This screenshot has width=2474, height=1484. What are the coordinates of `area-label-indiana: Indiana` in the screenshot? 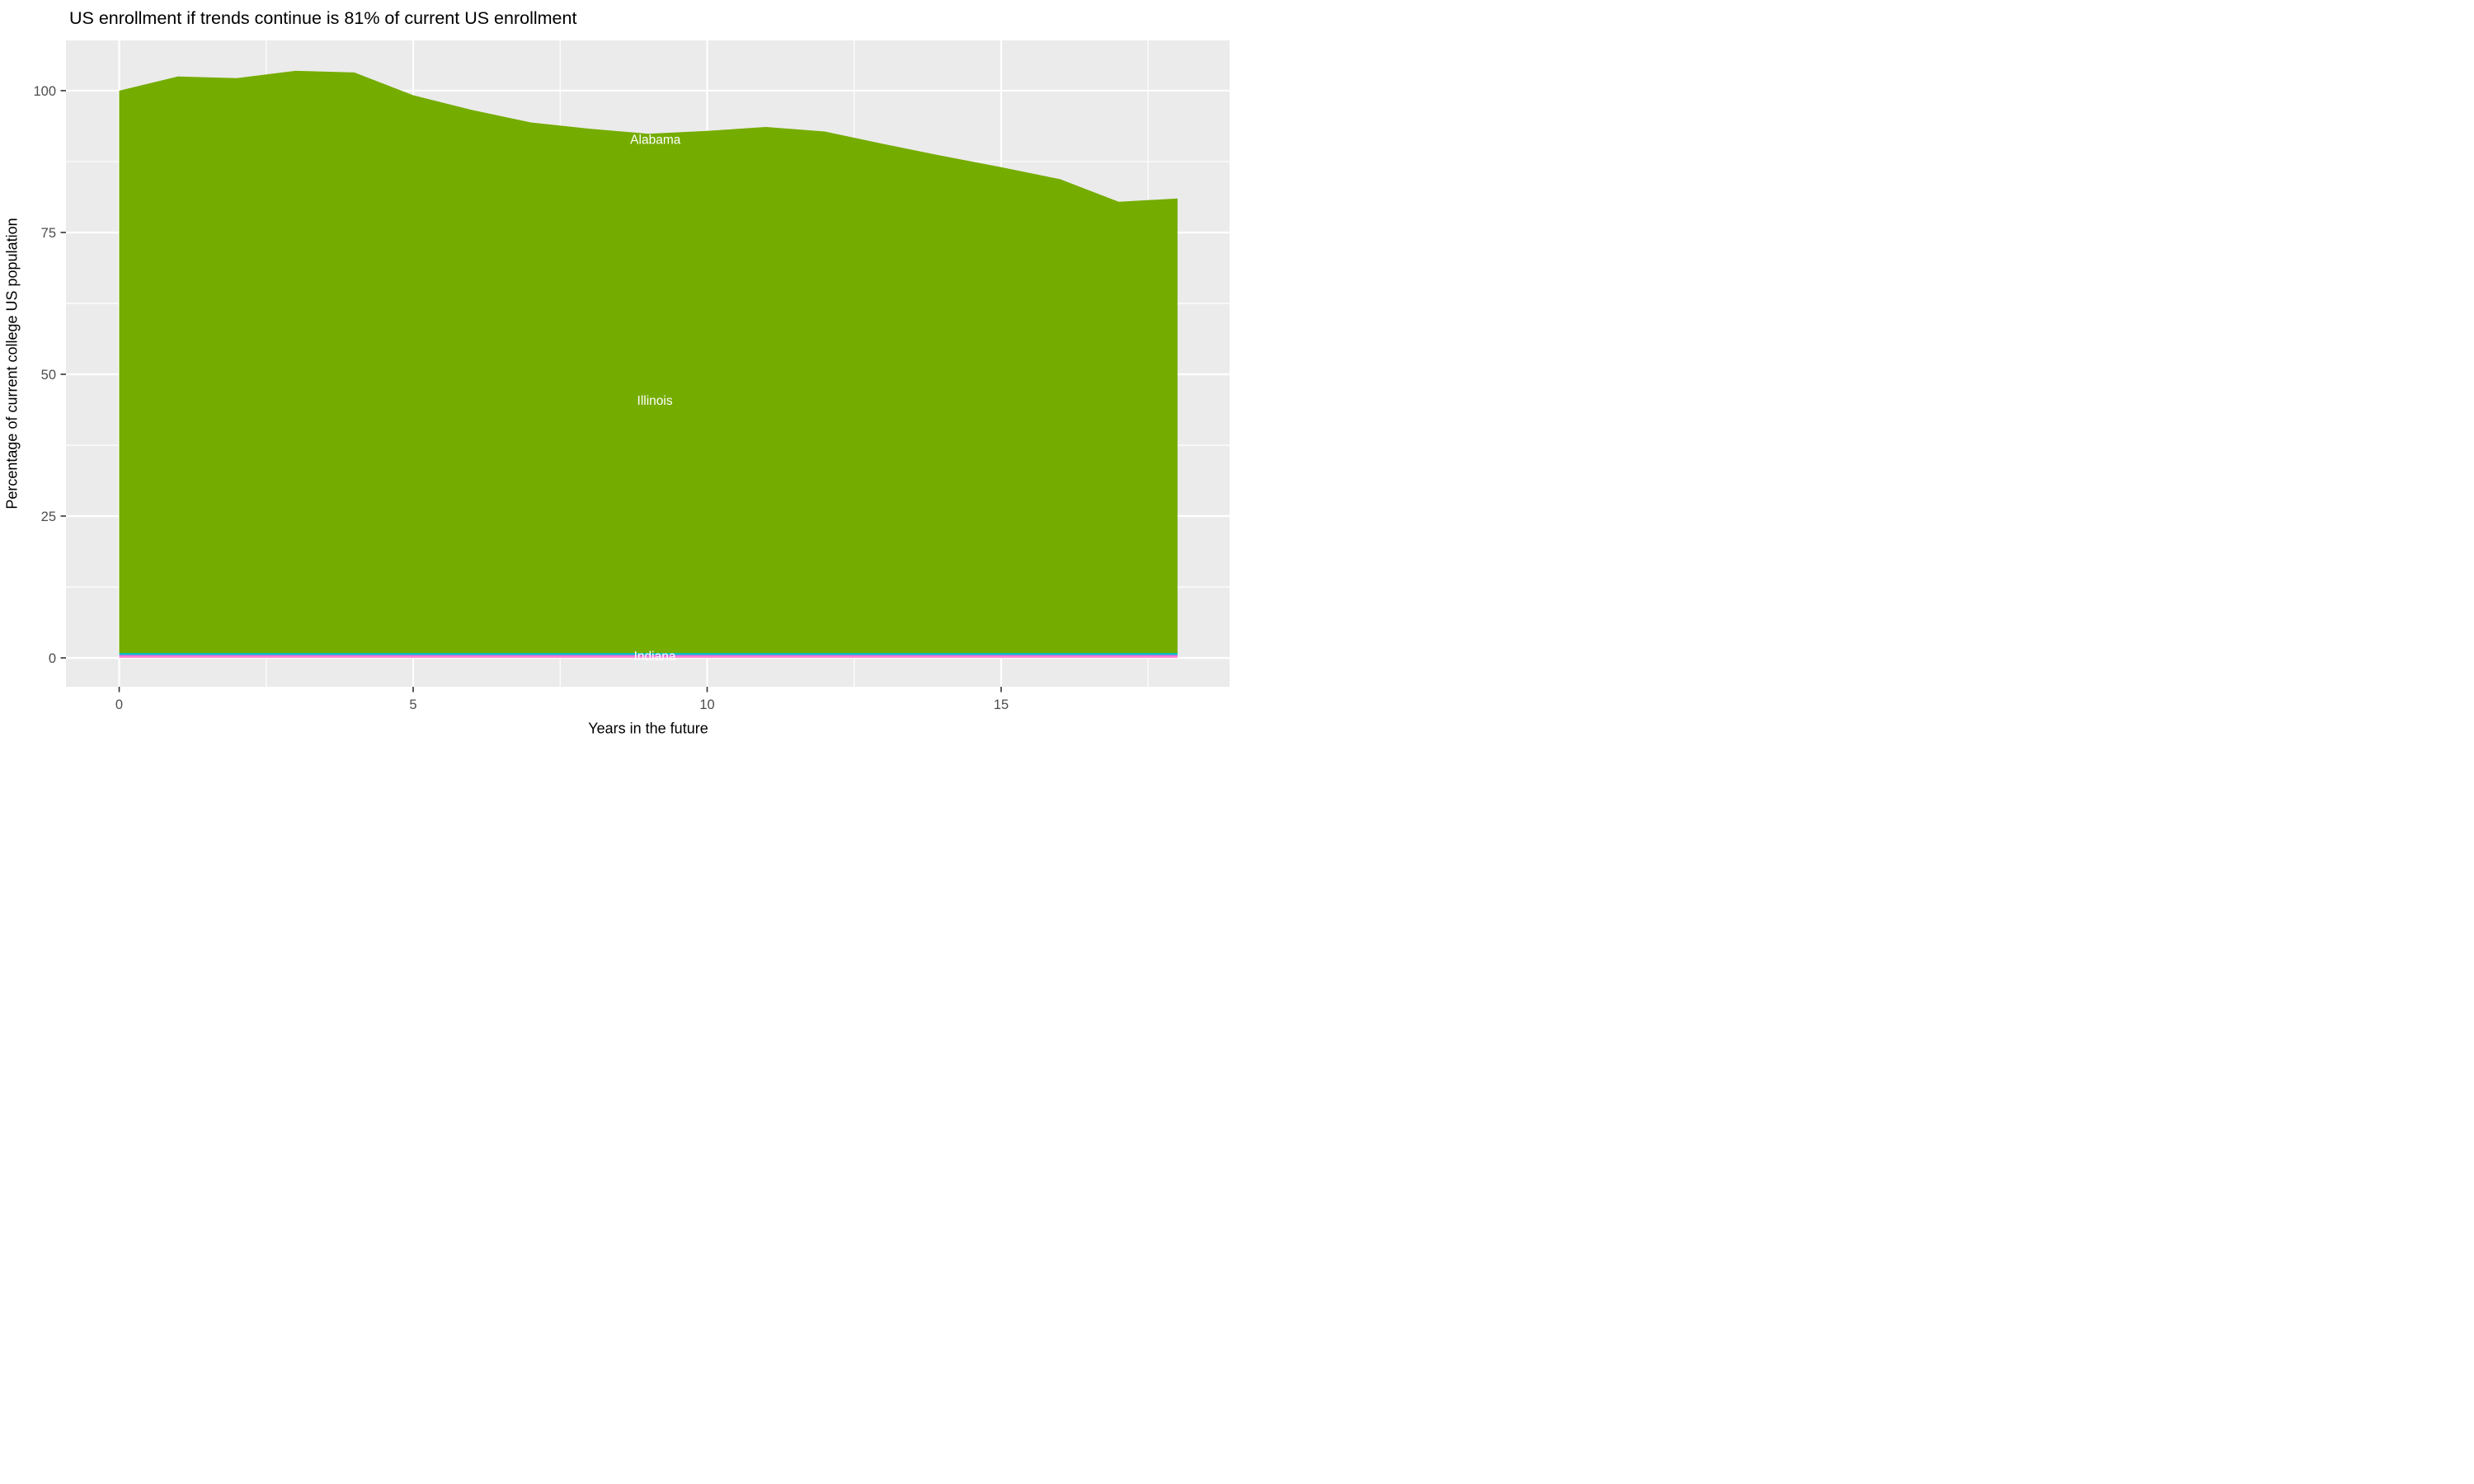 It's located at (655, 657).